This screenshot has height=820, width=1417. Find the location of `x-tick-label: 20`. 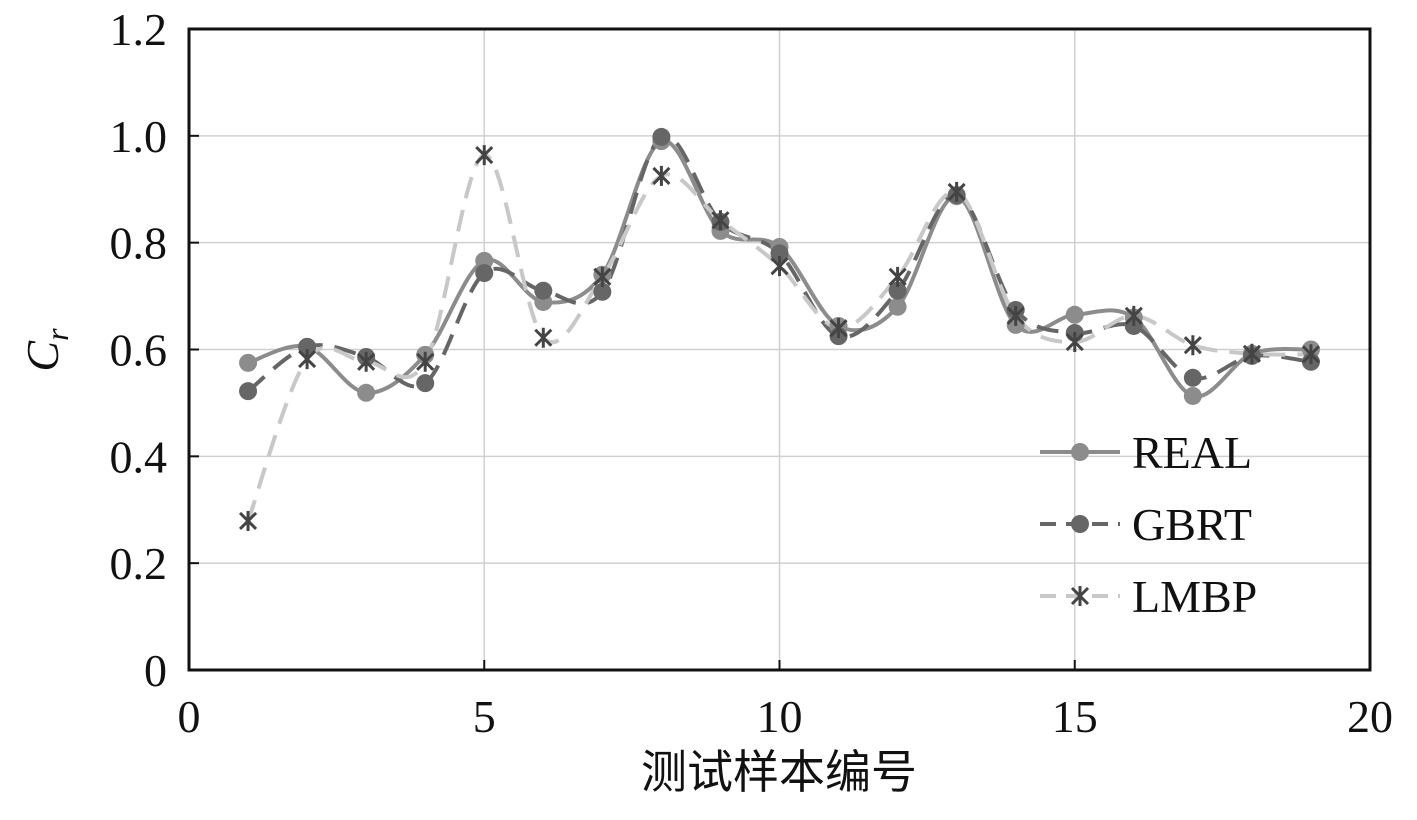

x-tick-label: 20 is located at coordinates (1370, 716).